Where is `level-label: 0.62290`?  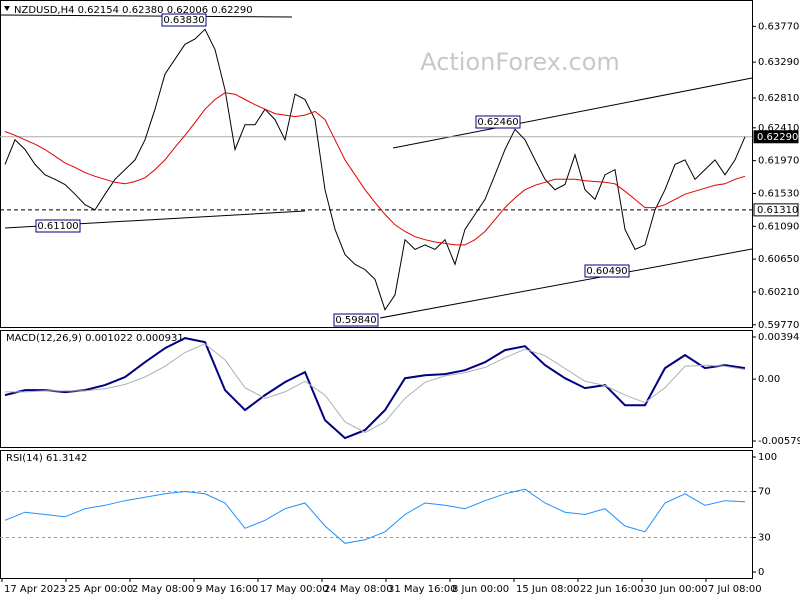 level-label: 0.62290 is located at coordinates (777, 137).